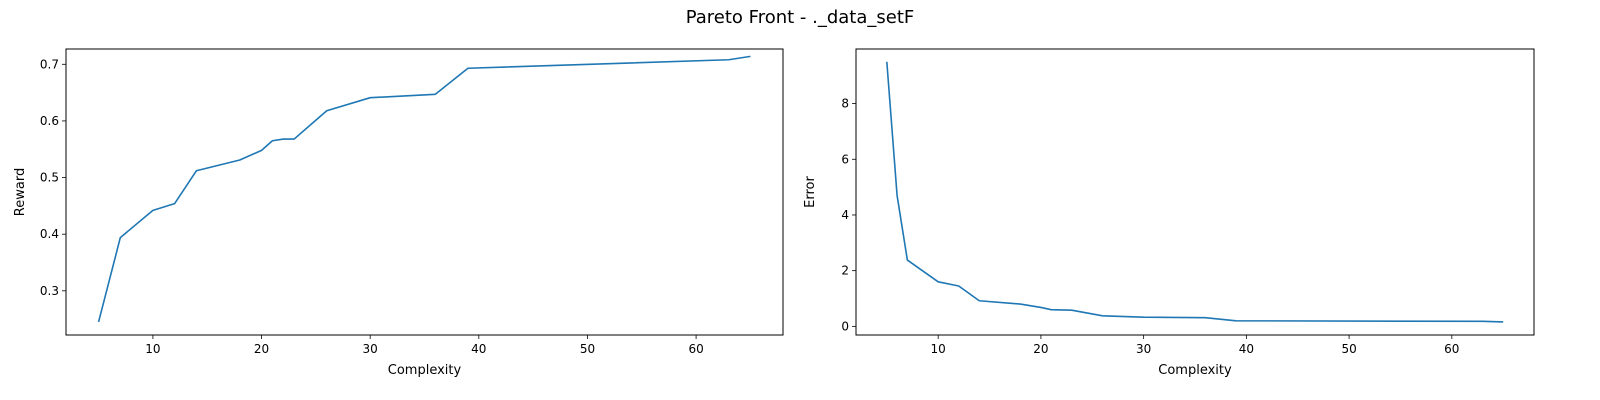  Describe the element at coordinates (845, 159) in the screenshot. I see `y-tick-label: 6` at that location.